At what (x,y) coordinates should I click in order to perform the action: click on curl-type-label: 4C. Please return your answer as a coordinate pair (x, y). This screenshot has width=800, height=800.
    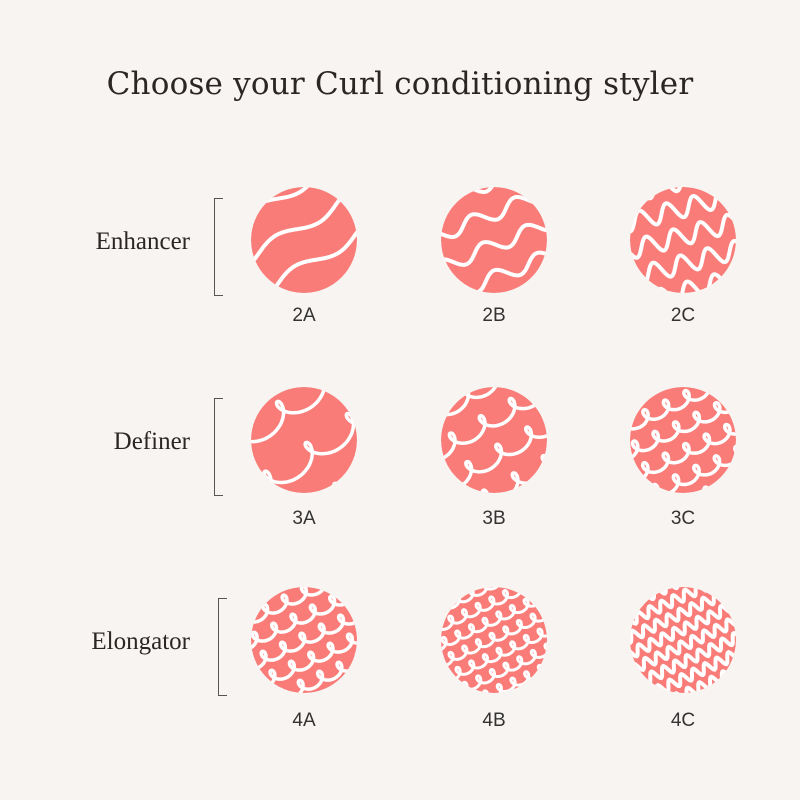
    Looking at the image, I should click on (683, 720).